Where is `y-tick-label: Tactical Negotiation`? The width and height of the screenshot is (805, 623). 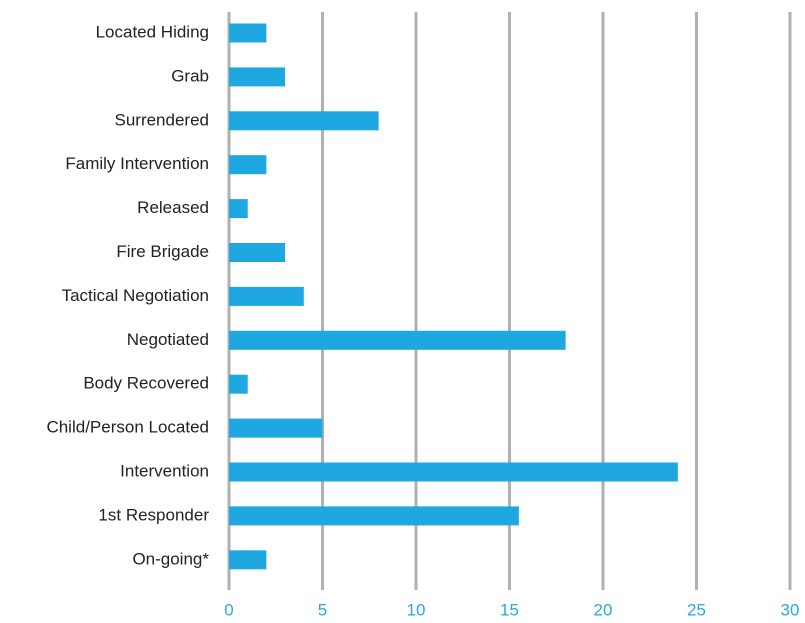 y-tick-label: Tactical Negotiation is located at coordinates (135, 295).